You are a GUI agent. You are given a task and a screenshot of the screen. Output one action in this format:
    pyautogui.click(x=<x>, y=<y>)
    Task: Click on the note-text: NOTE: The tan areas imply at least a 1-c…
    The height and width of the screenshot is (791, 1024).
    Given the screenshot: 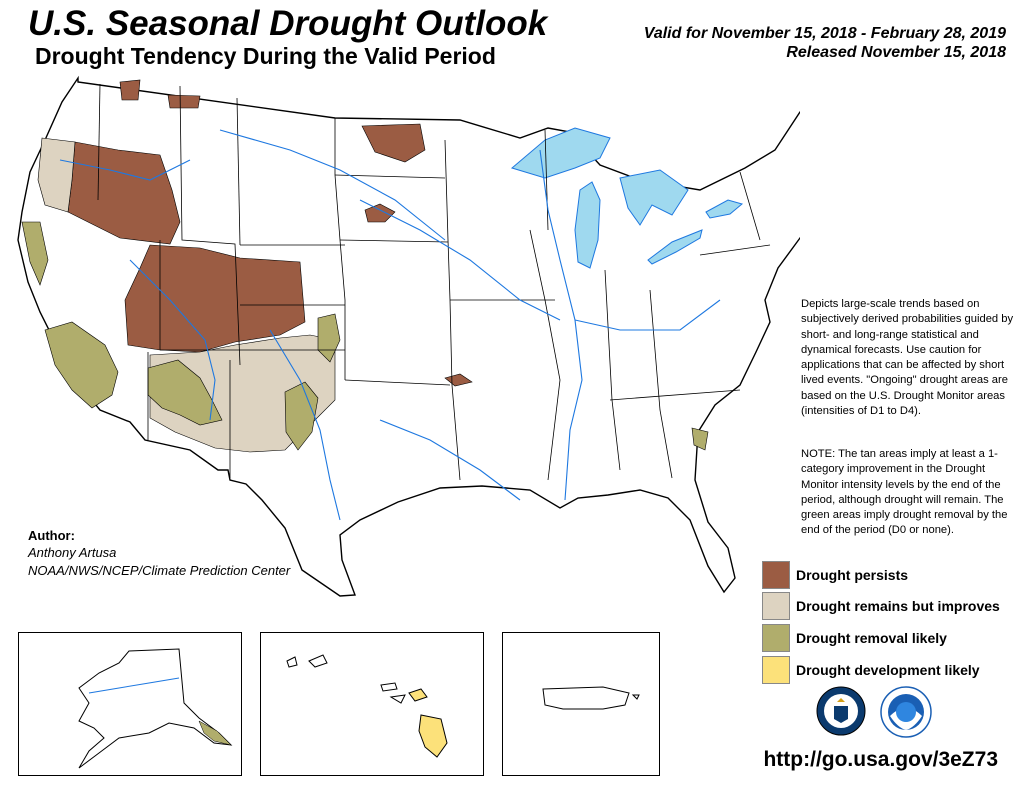 What is the action you would take?
    pyautogui.click(x=904, y=492)
    